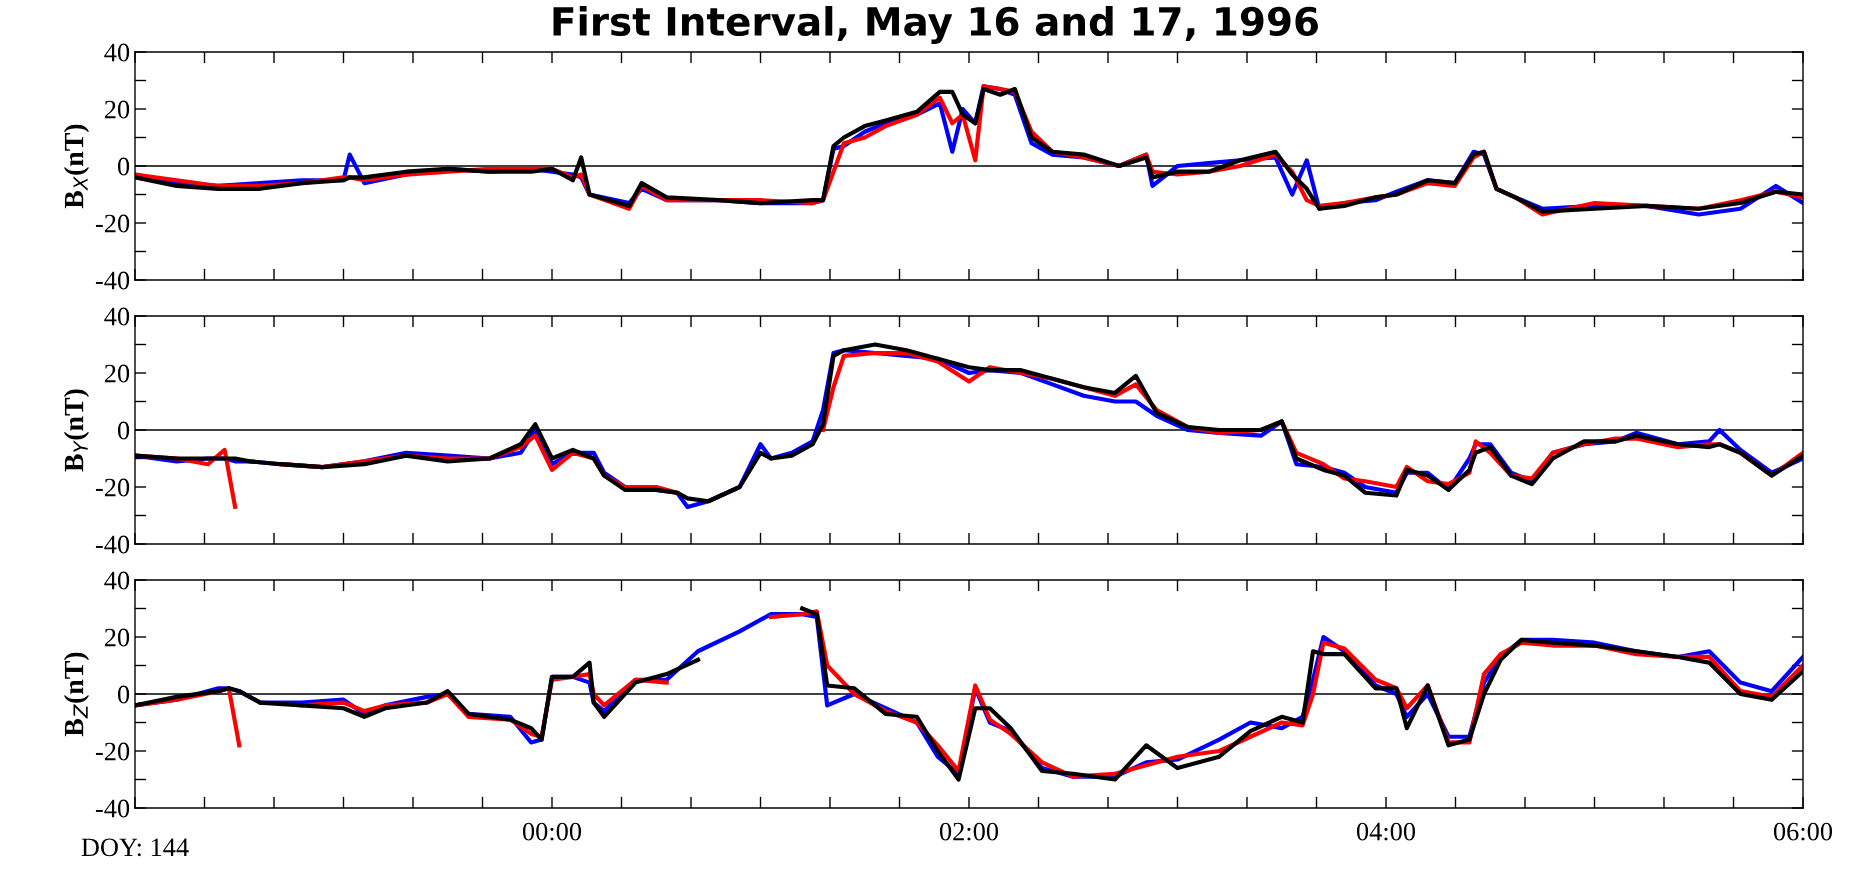 Image resolution: width=1870 pixels, height=889 pixels. What do you see at coordinates (935, 25) in the screenshot?
I see `chart-title: First Interval, May 16 and 17, 1996` at bounding box center [935, 25].